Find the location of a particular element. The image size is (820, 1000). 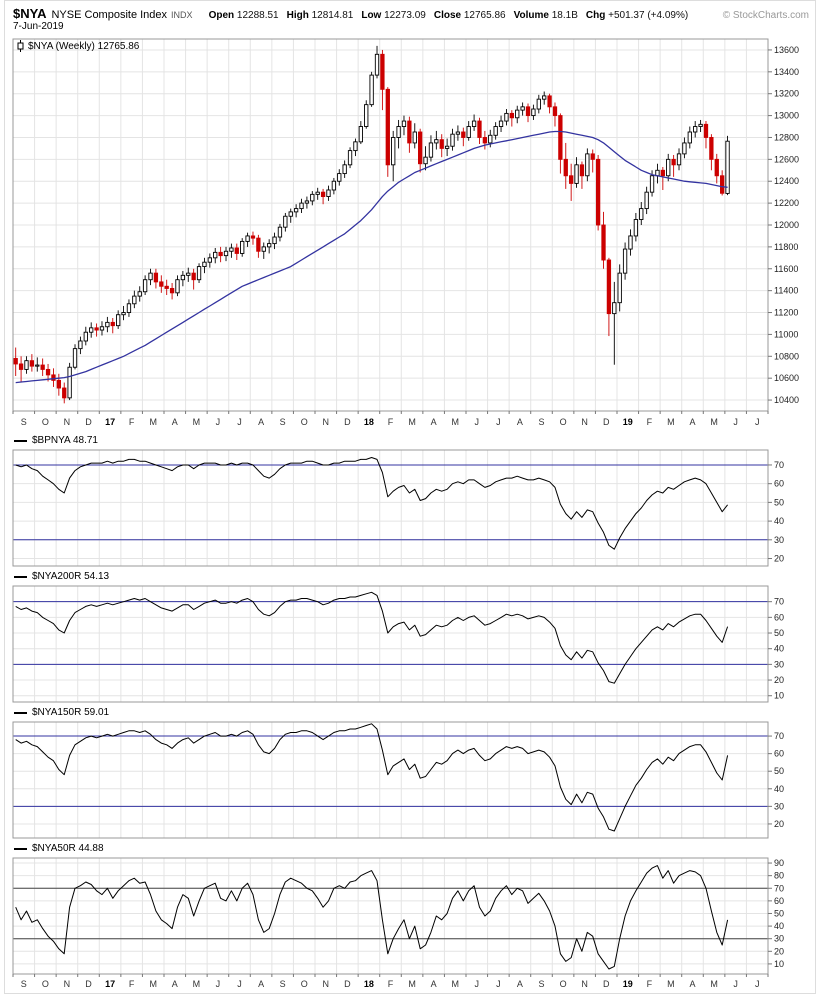

open-value: 12288.51 is located at coordinates (257, 15).